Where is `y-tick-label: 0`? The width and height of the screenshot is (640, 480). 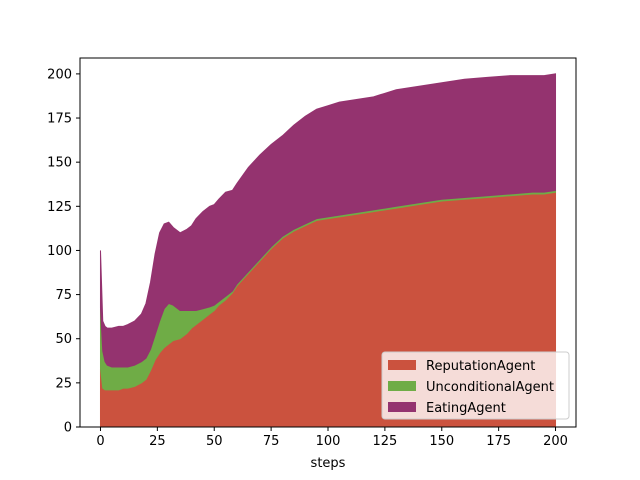 y-tick-label: 0 is located at coordinates (68, 428).